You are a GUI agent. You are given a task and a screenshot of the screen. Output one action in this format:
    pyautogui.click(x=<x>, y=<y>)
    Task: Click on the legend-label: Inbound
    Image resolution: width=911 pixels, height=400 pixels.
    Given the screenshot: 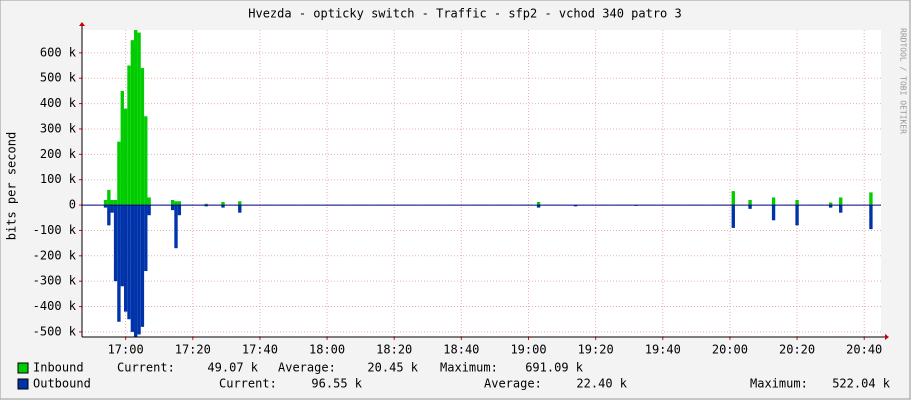 What is the action you would take?
    pyautogui.click(x=58, y=368)
    